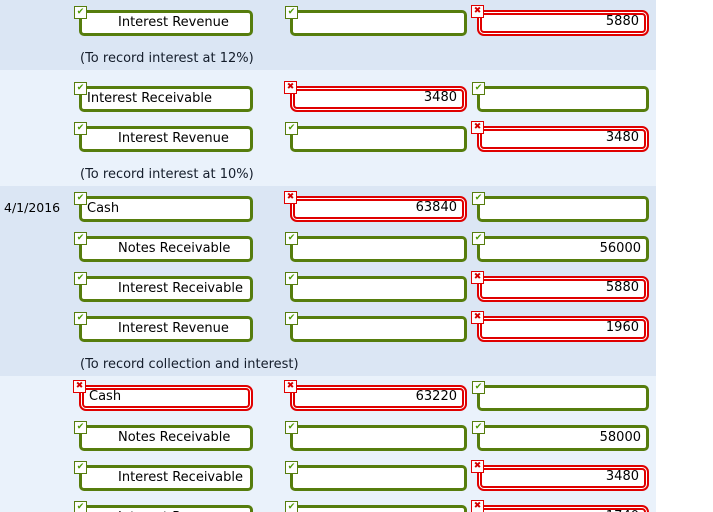  I want to click on account-title-input-value: Cash, so click(166, 398).